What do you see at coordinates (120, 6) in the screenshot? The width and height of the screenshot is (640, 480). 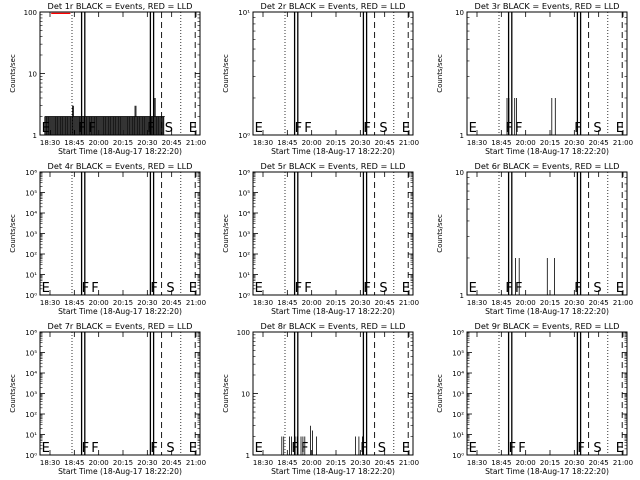 I see `panel-title: Det 1r BLACK = Events, RED = LLD` at bounding box center [120, 6].